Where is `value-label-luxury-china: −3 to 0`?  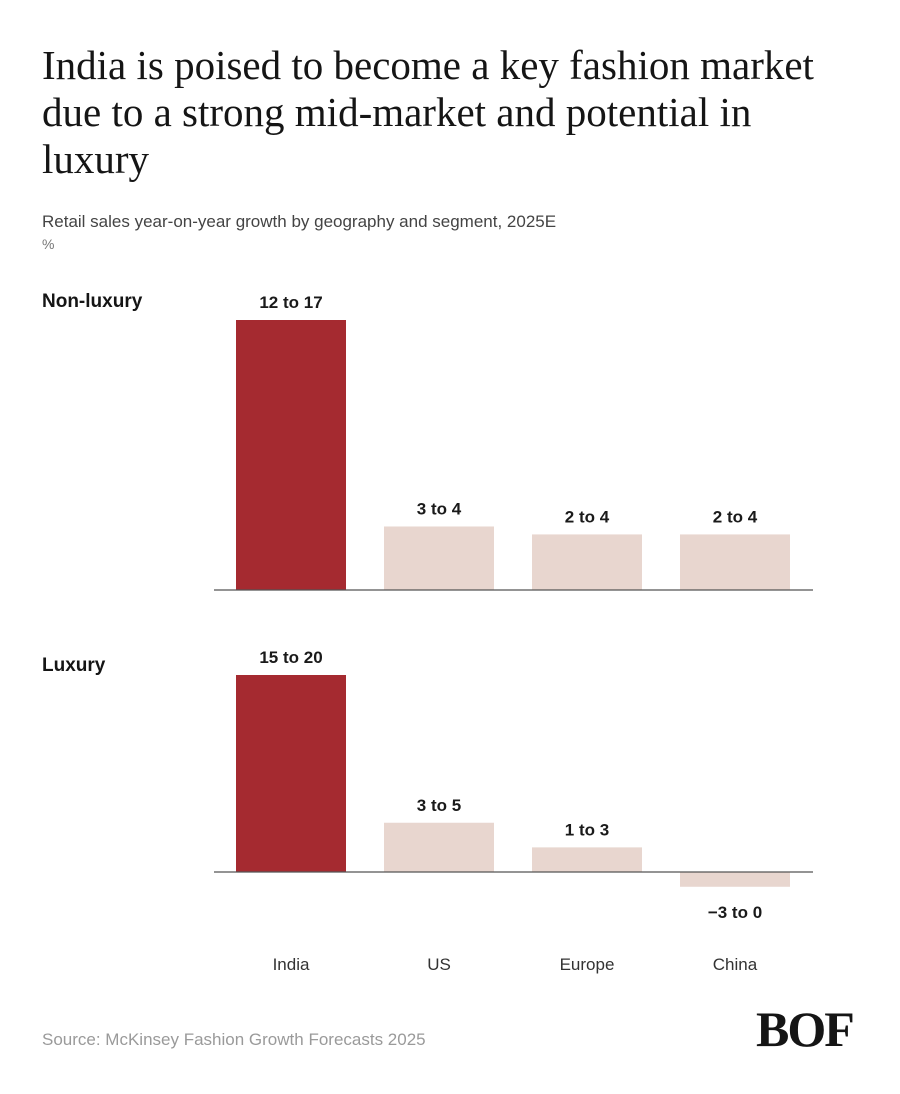 value-label-luxury-china: −3 to 0 is located at coordinates (735, 912).